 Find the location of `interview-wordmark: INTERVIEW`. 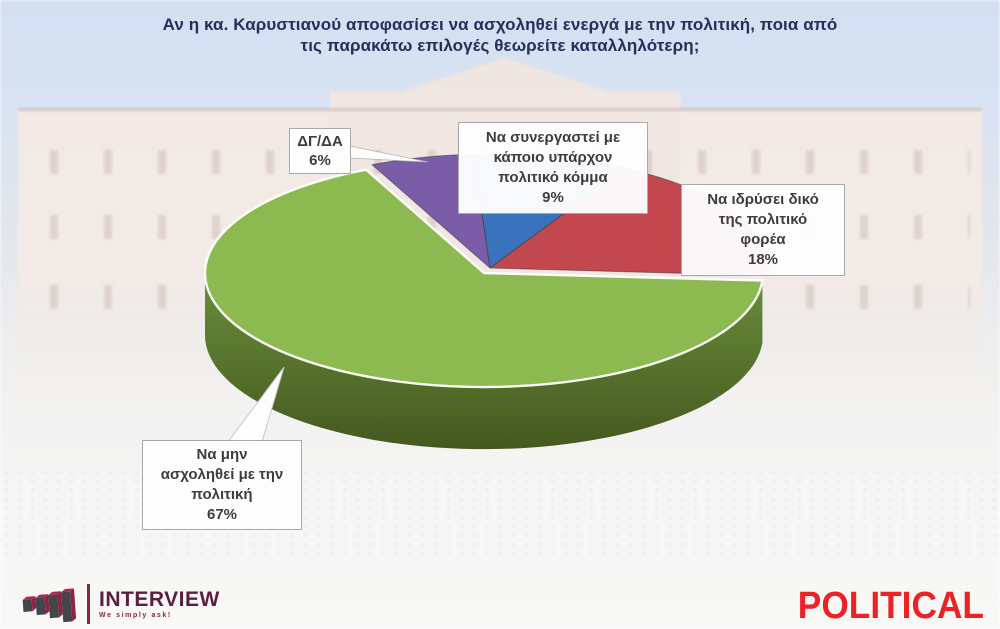

interview-wordmark: INTERVIEW is located at coordinates (159, 599).